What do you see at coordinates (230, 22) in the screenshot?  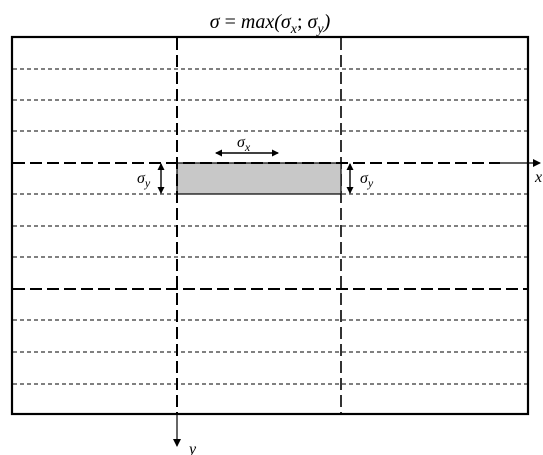 I see `formula-equals: =` at bounding box center [230, 22].